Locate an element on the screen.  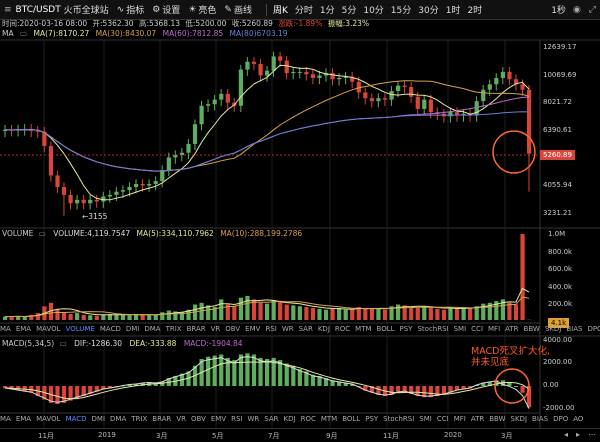
more-icon: ⋯ is located at coordinates (592, 434).